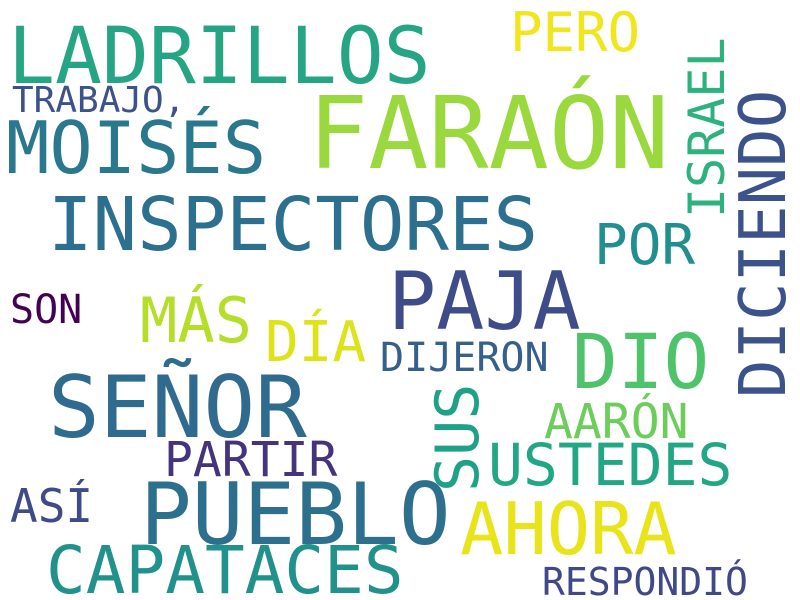 This screenshot has height=600, width=800. I want to click on word-pero: PERO, so click(575, 32).